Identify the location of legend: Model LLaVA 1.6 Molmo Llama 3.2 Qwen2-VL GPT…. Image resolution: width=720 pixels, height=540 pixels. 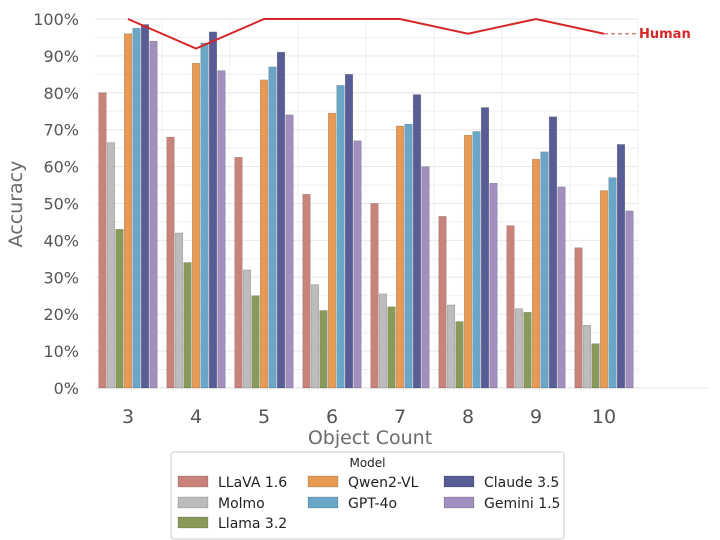
(367, 495).